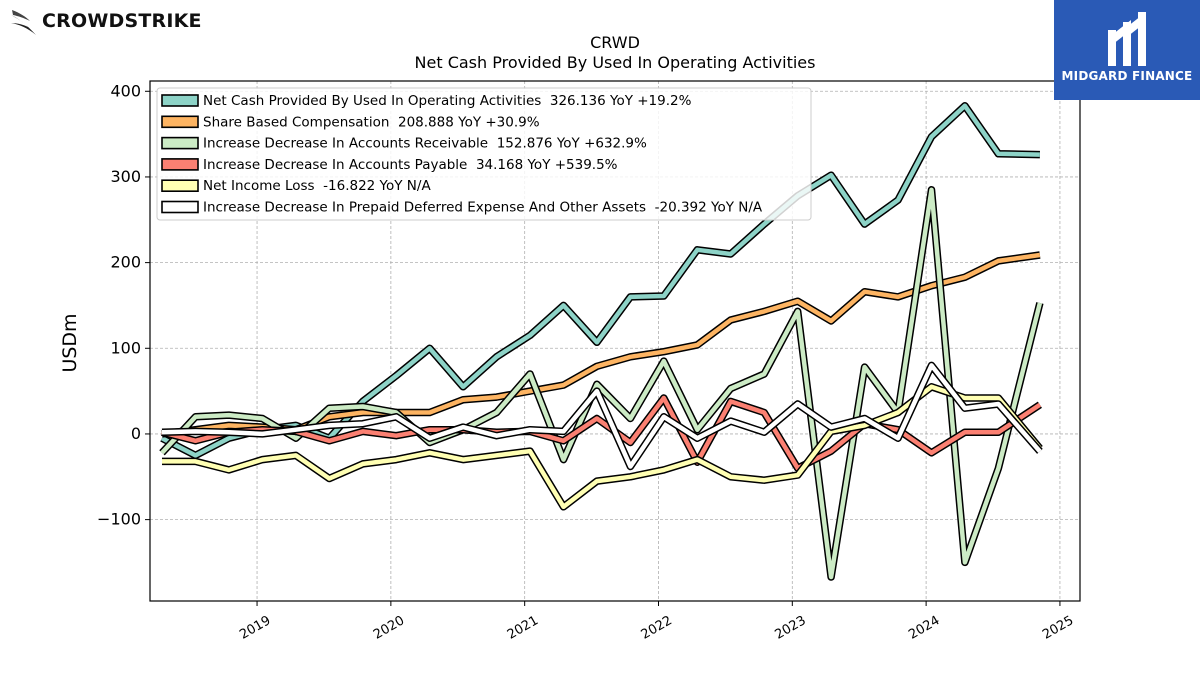 This screenshot has width=1200, height=675. What do you see at coordinates (389, 628) in the screenshot?
I see `x-tick-label: 2020` at bounding box center [389, 628].